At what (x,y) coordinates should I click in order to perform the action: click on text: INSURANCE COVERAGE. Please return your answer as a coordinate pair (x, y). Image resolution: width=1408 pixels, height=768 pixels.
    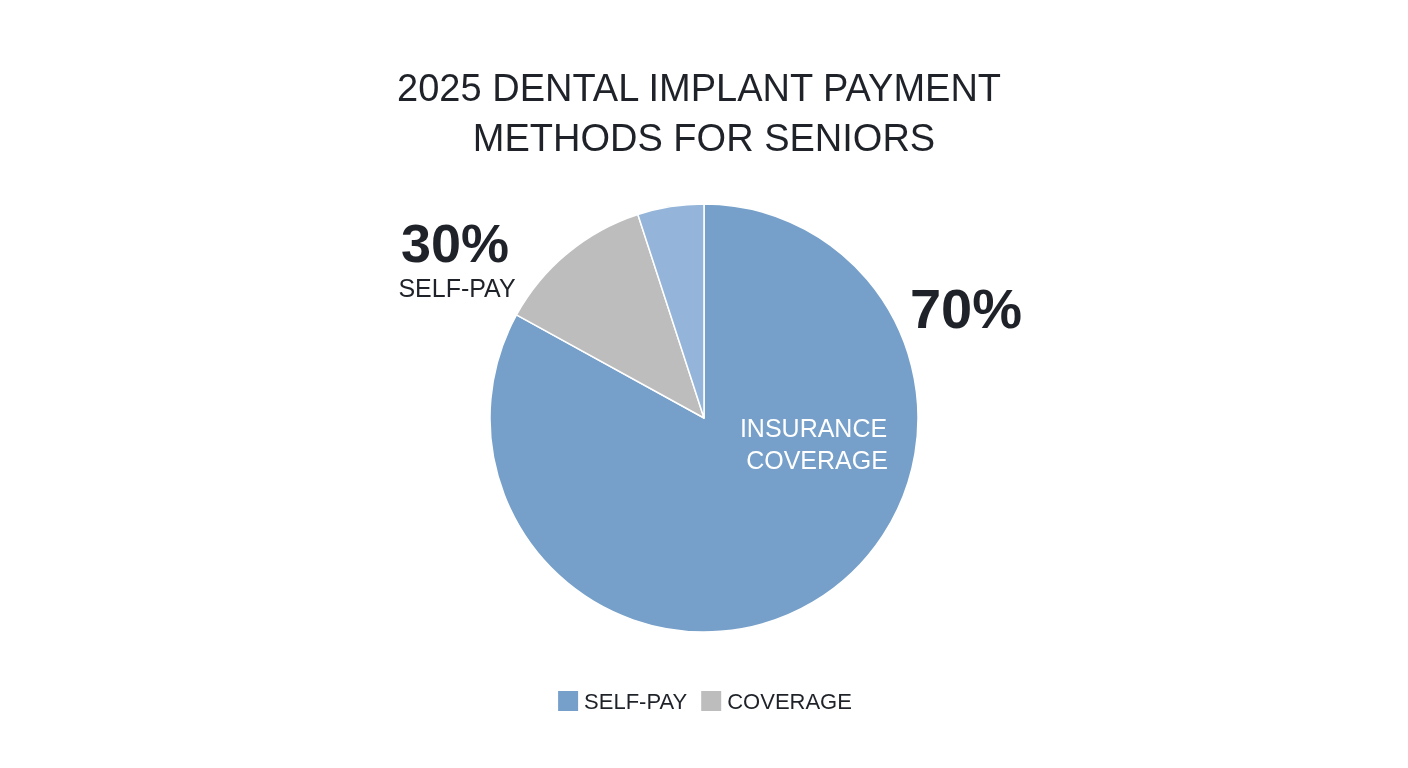
    Looking at the image, I should click on (817, 444).